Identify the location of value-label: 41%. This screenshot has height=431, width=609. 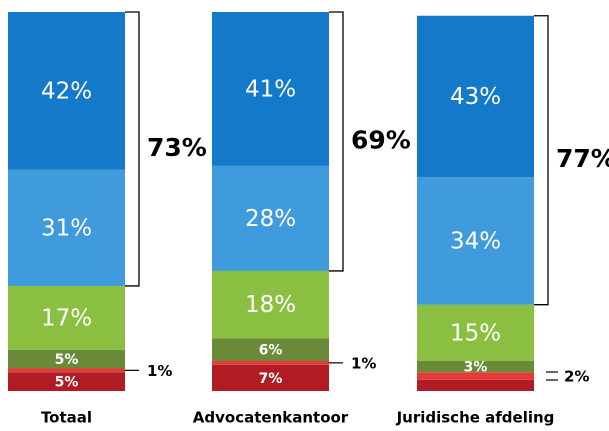
(270, 89).